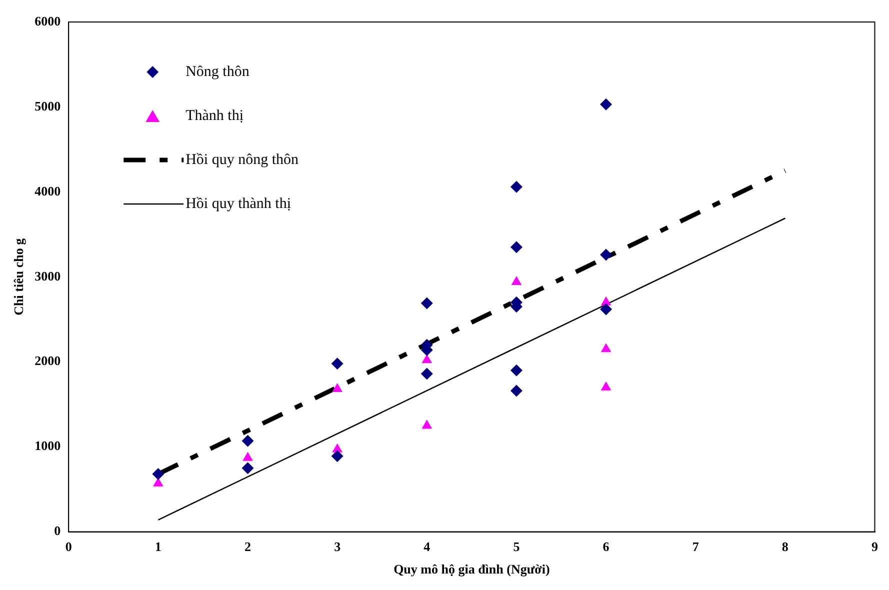 Image resolution: width=889 pixels, height=590 pixels. I want to click on y-tick-label: 3000, so click(47, 276).